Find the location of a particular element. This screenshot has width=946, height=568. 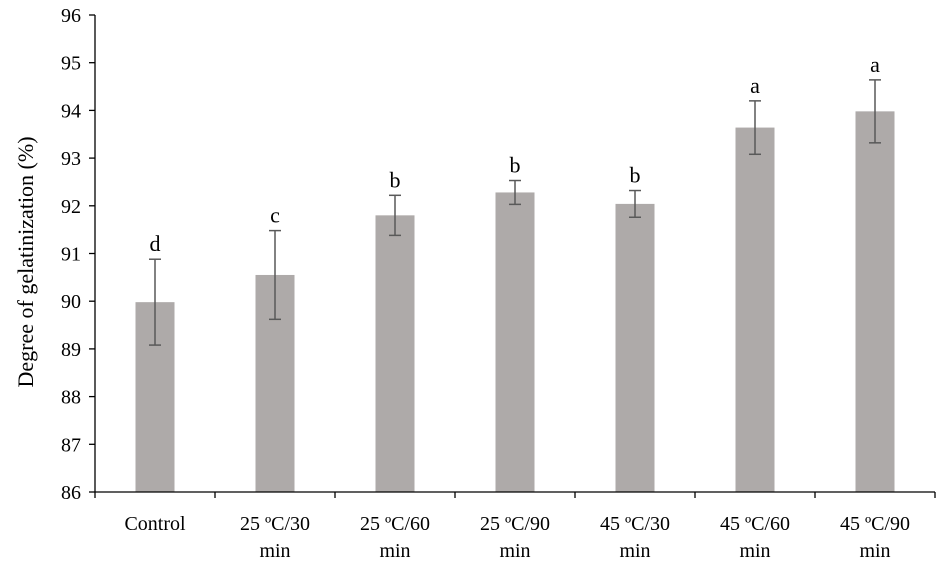

y-tick-label: 87 is located at coordinates (71, 445).